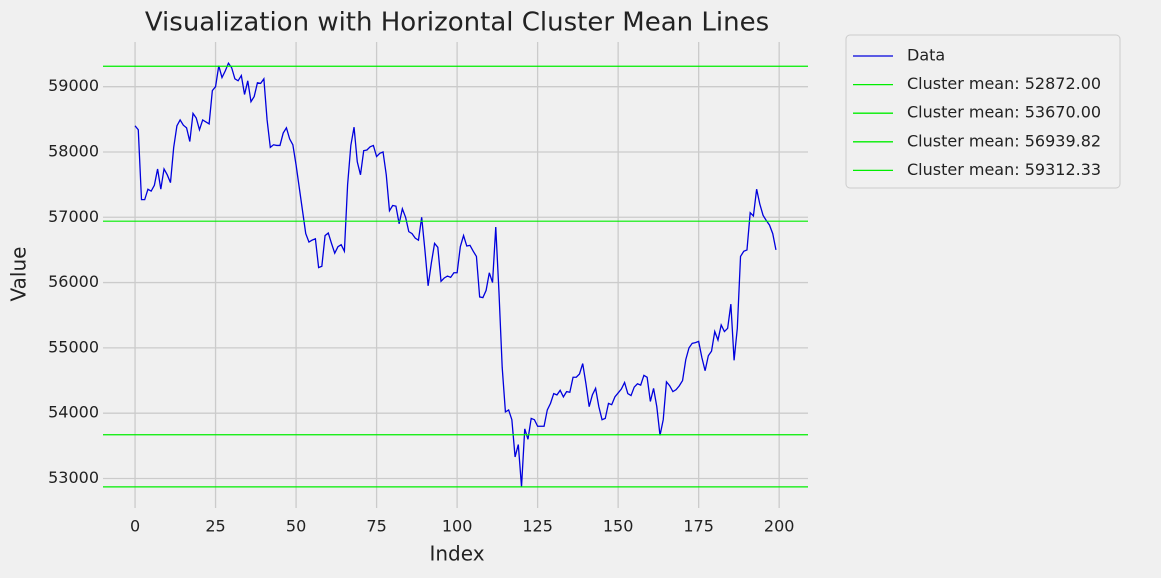  What do you see at coordinates (457, 526) in the screenshot?
I see `x-tick-label: 100` at bounding box center [457, 526].